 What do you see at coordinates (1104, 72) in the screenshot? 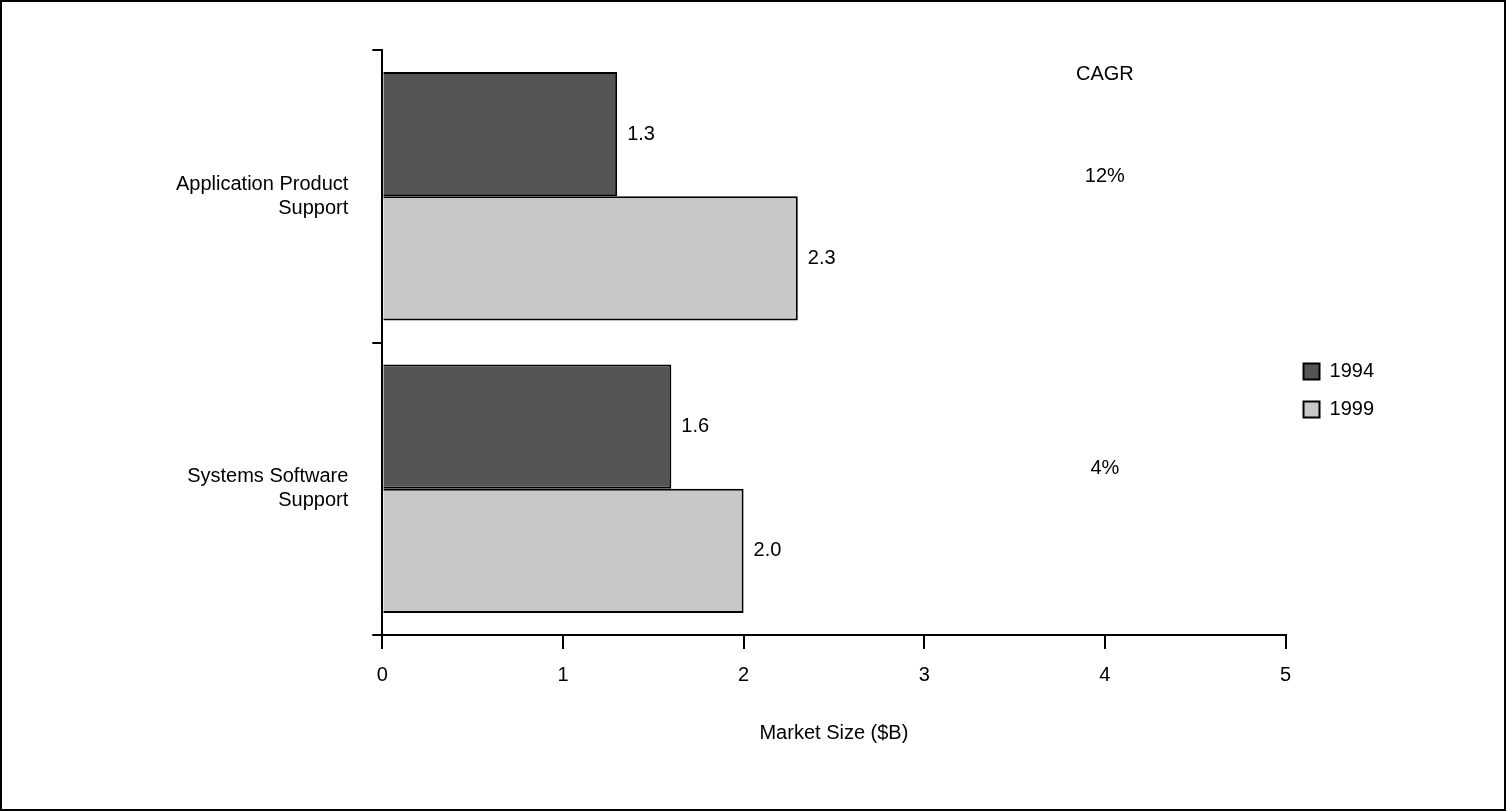
I see `annotation: CAGR` at bounding box center [1104, 72].